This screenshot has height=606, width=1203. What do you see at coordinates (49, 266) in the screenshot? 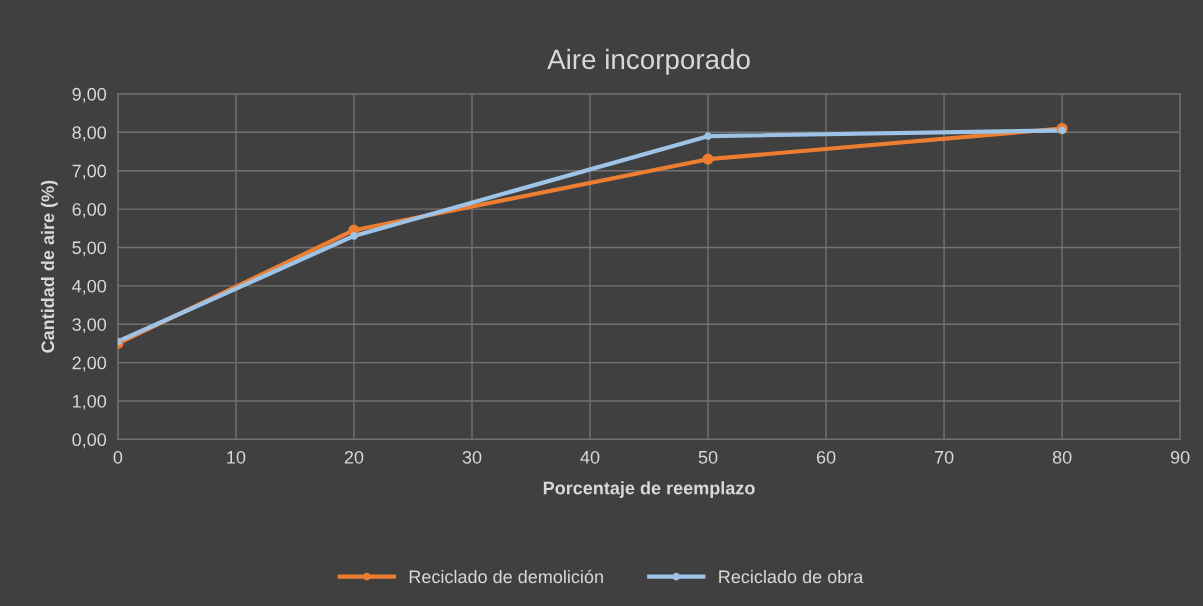
I see `y-axis-title: Cantidad de aire (%)` at bounding box center [49, 266].